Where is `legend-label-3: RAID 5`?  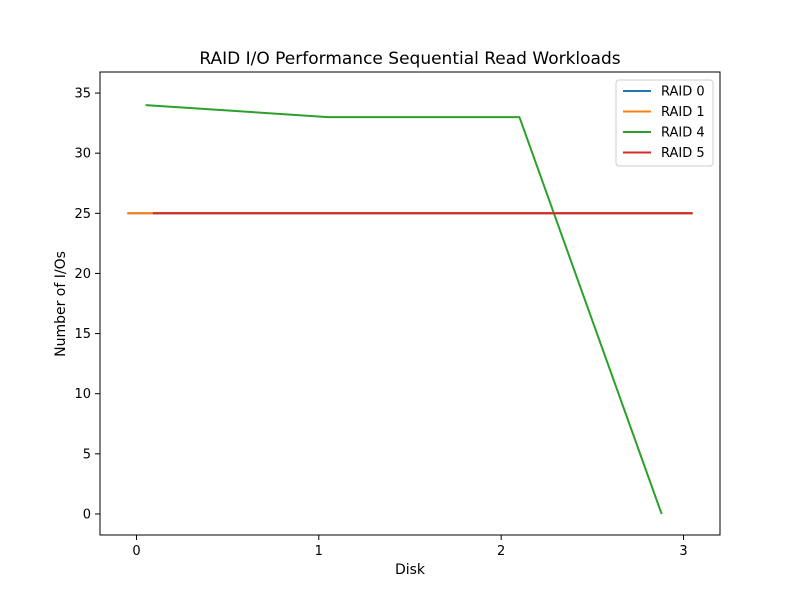 legend-label-3: RAID 5 is located at coordinates (683, 153).